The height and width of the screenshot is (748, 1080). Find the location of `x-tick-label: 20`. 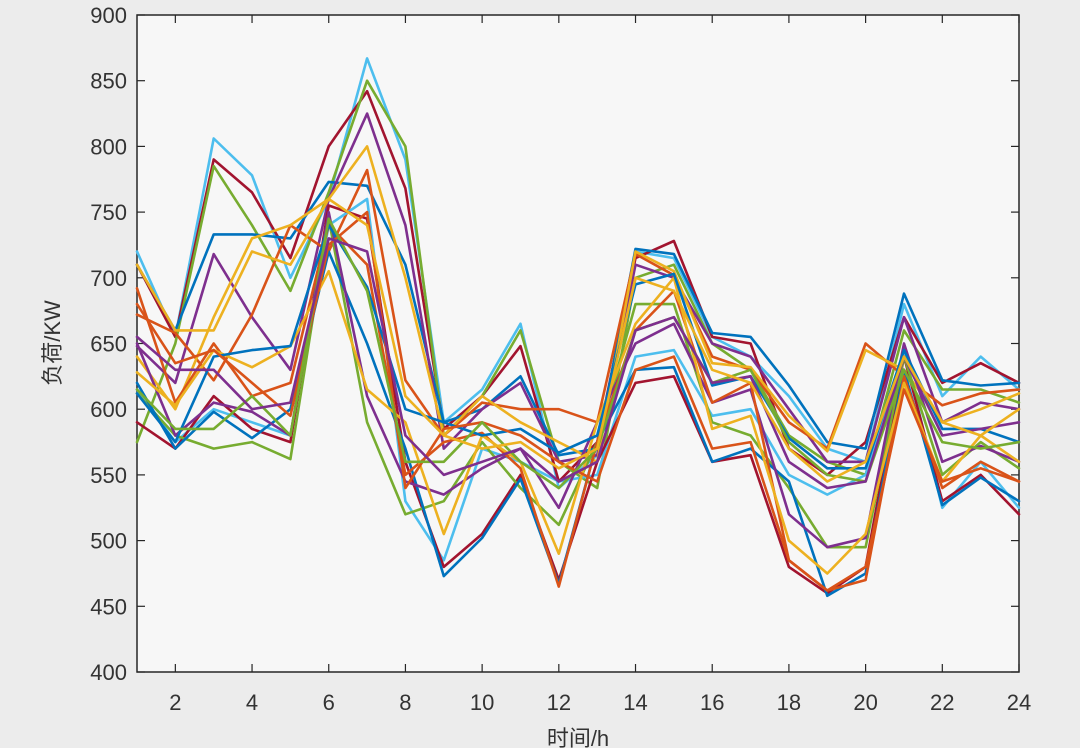

x-tick-label: 20 is located at coordinates (865, 702).